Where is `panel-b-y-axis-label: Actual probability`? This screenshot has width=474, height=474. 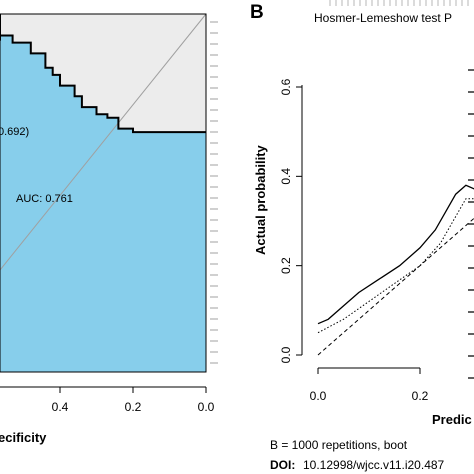
panel-b-y-axis-label: Actual probability is located at coordinates (260, 199).